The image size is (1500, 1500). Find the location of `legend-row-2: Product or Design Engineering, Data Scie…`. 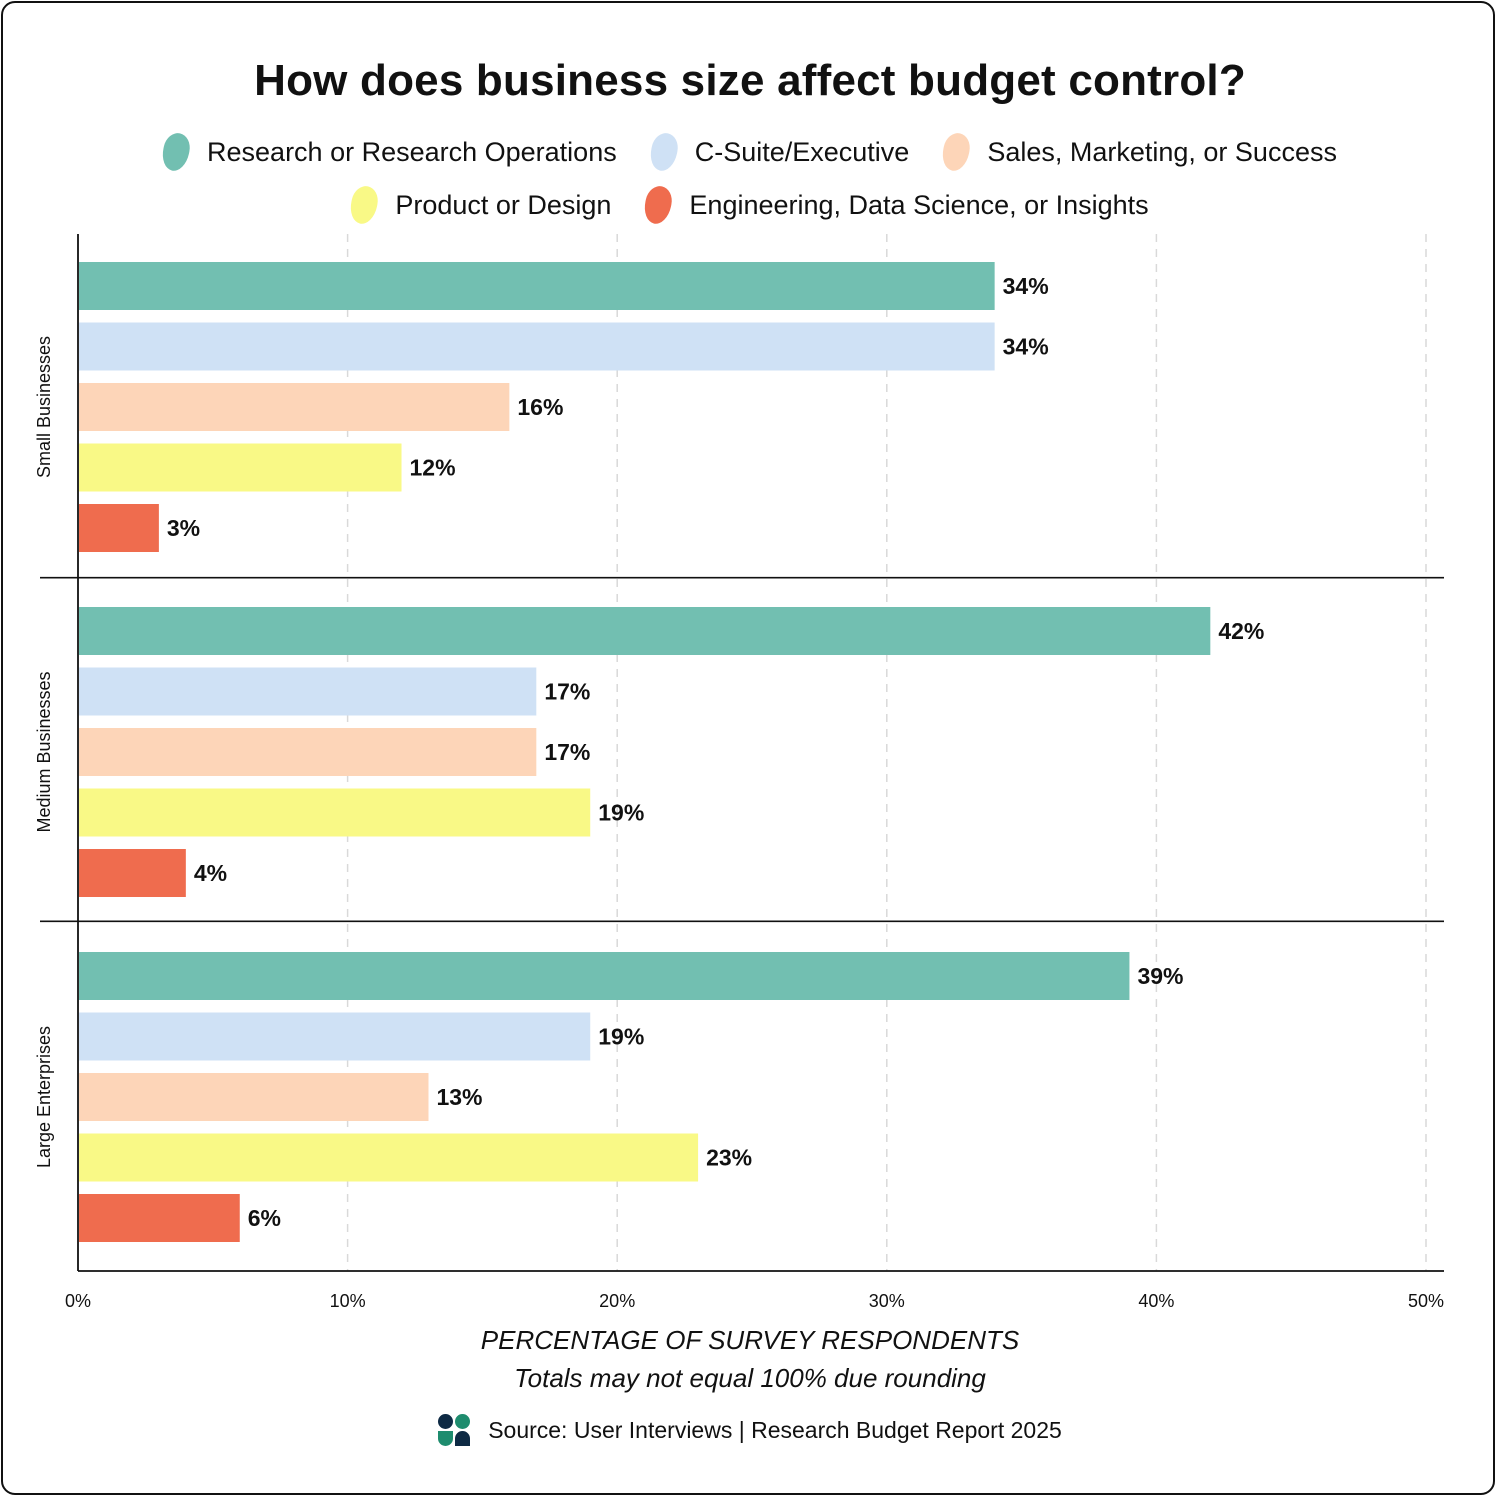

legend-row-2: Product or Design Engineering, Data Scie… is located at coordinates (750, 205).